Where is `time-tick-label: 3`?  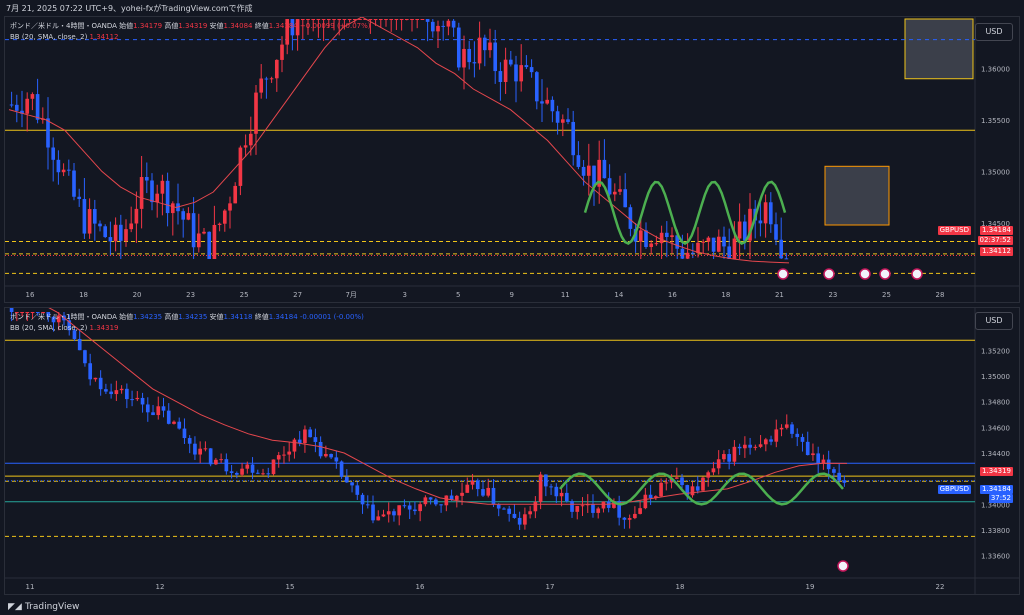
time-tick-label: 3 is located at coordinates (404, 295).